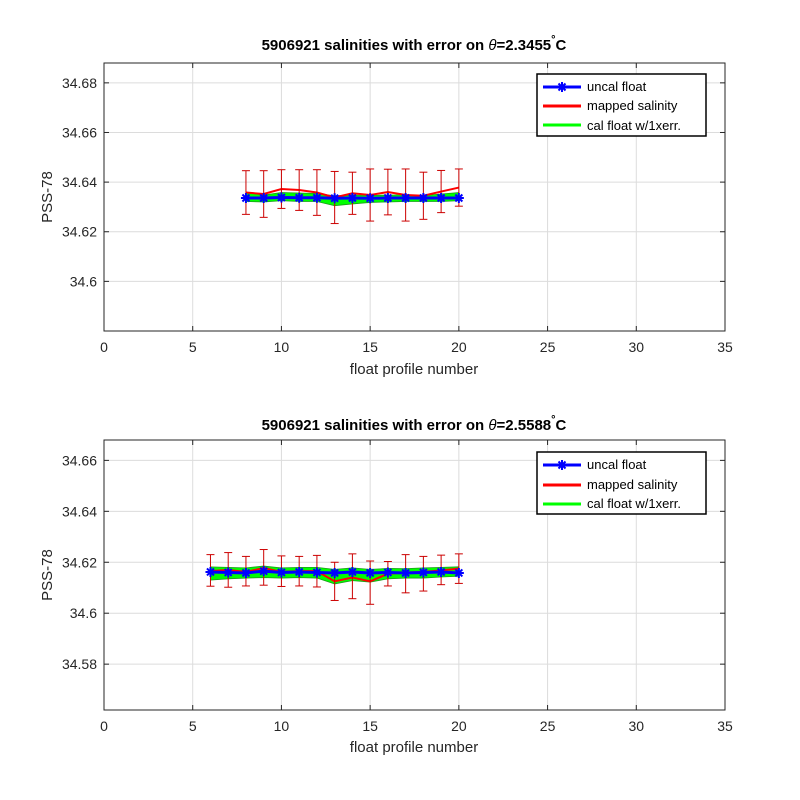 The height and width of the screenshot is (800, 800). I want to click on y-tick-label: 34.58, so click(79, 664).